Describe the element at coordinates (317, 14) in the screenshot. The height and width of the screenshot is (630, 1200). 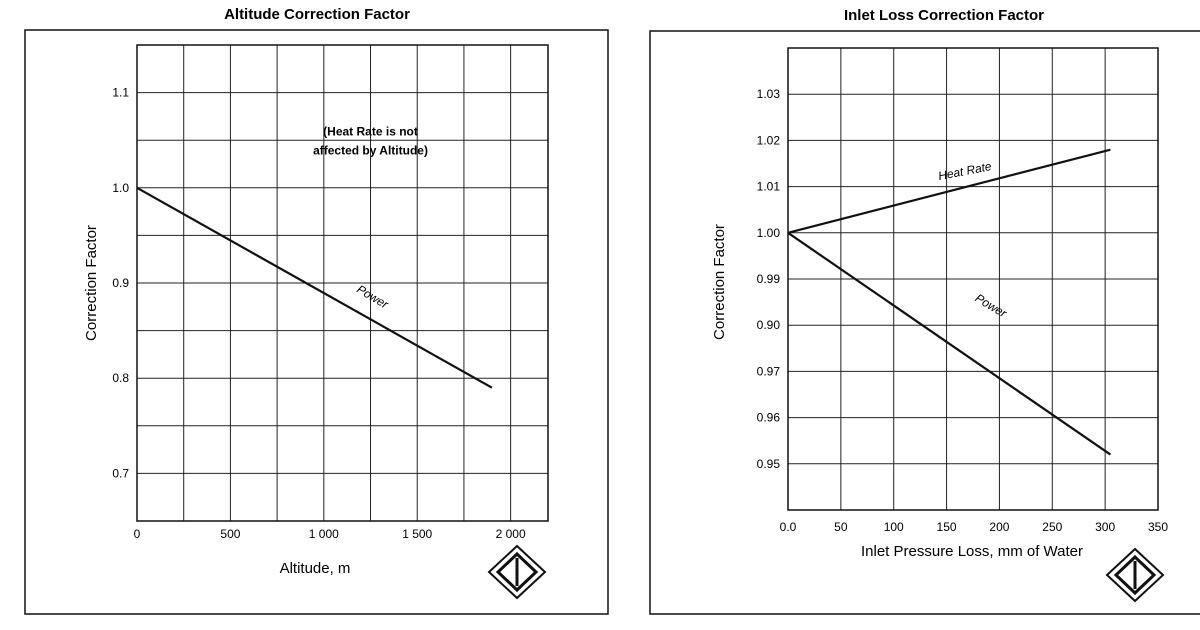
I see `chart-title: Altitude Correction Factor` at that location.